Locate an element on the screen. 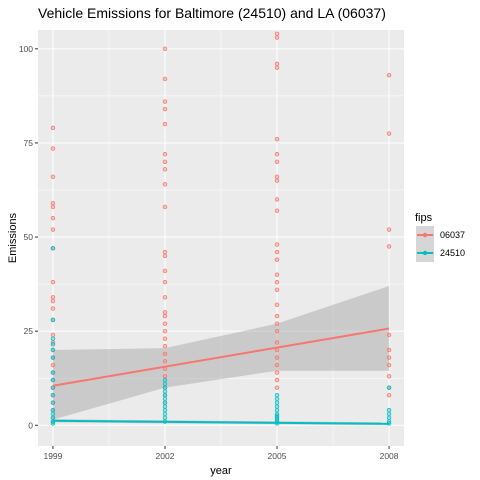 Image resolution: width=480 pixels, height=480 pixels. y-tick-label: 100 is located at coordinates (26, 49).